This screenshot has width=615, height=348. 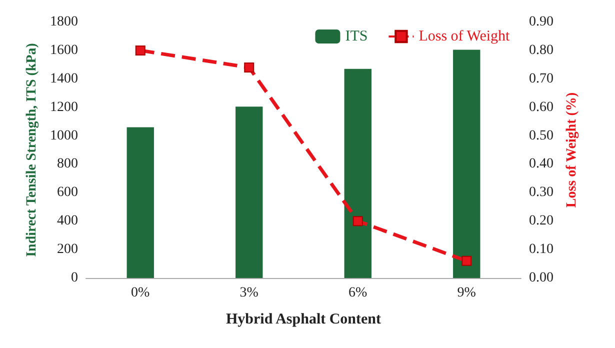 I want to click on x-tick-label: 6%, so click(x=358, y=293).